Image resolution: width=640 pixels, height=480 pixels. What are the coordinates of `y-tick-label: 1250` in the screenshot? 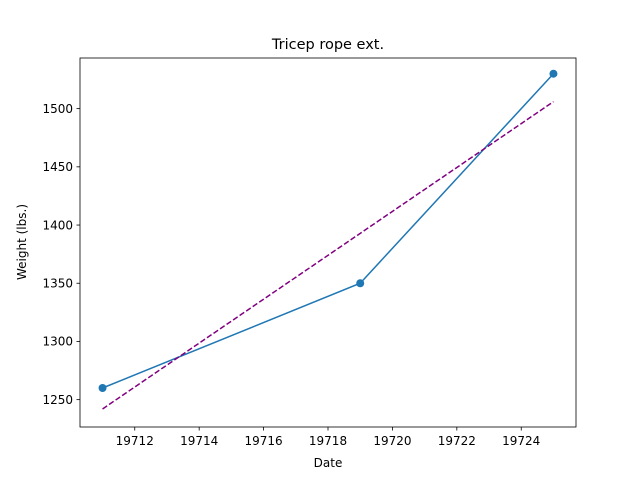 It's located at (57, 400).